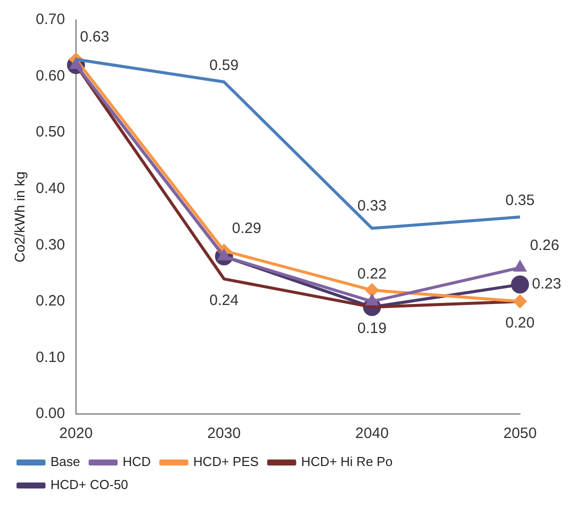  What do you see at coordinates (76, 433) in the screenshot?
I see `x-tick-label: 2020` at bounding box center [76, 433].